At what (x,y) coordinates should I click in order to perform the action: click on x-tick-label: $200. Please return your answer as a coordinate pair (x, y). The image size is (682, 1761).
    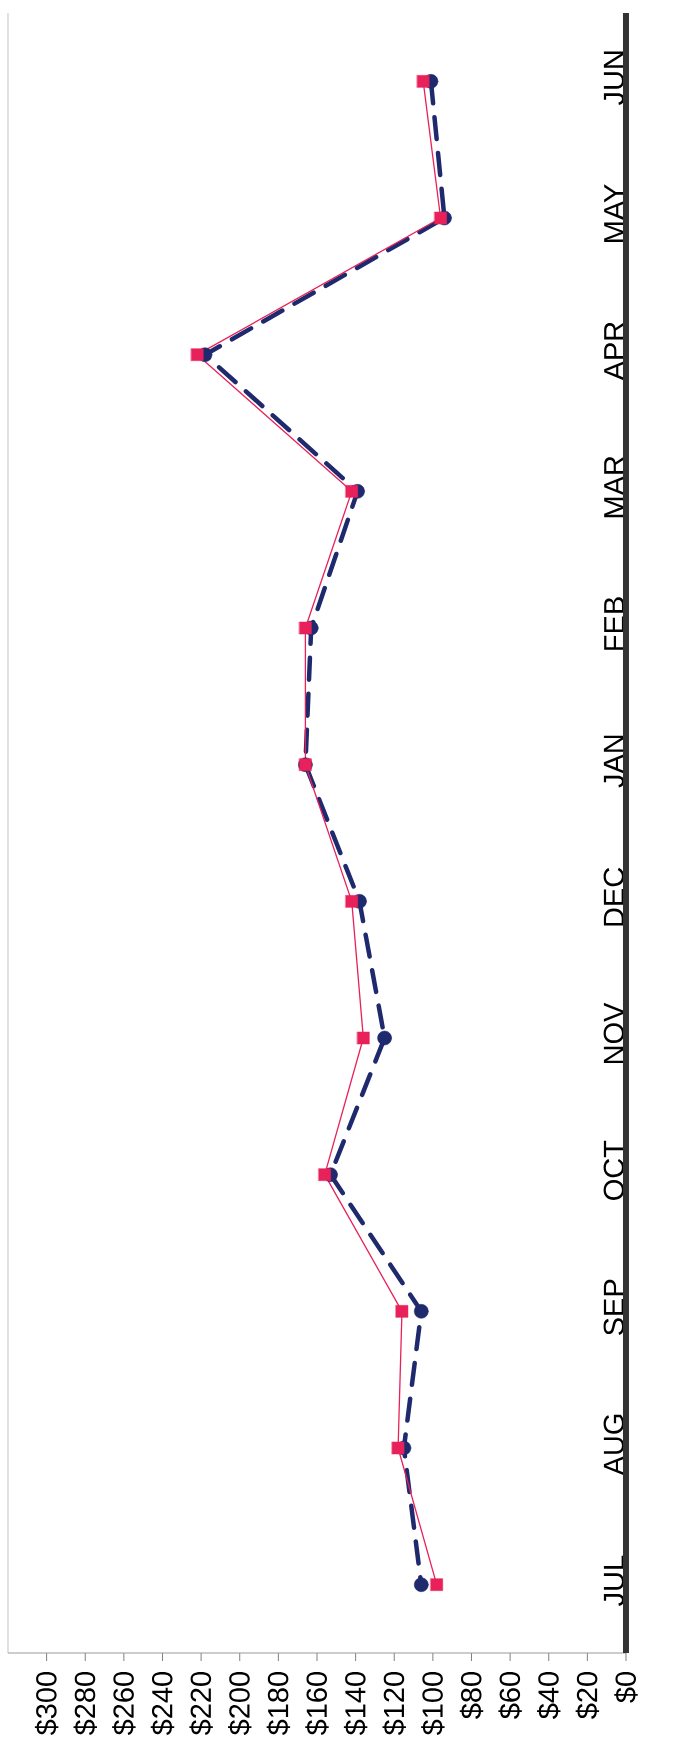
    Looking at the image, I should click on (240, 1704).